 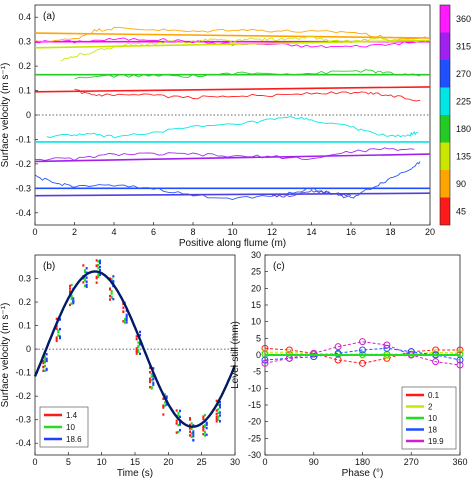 I want to click on panel-a-xtick-label: 0, so click(x=34, y=232).